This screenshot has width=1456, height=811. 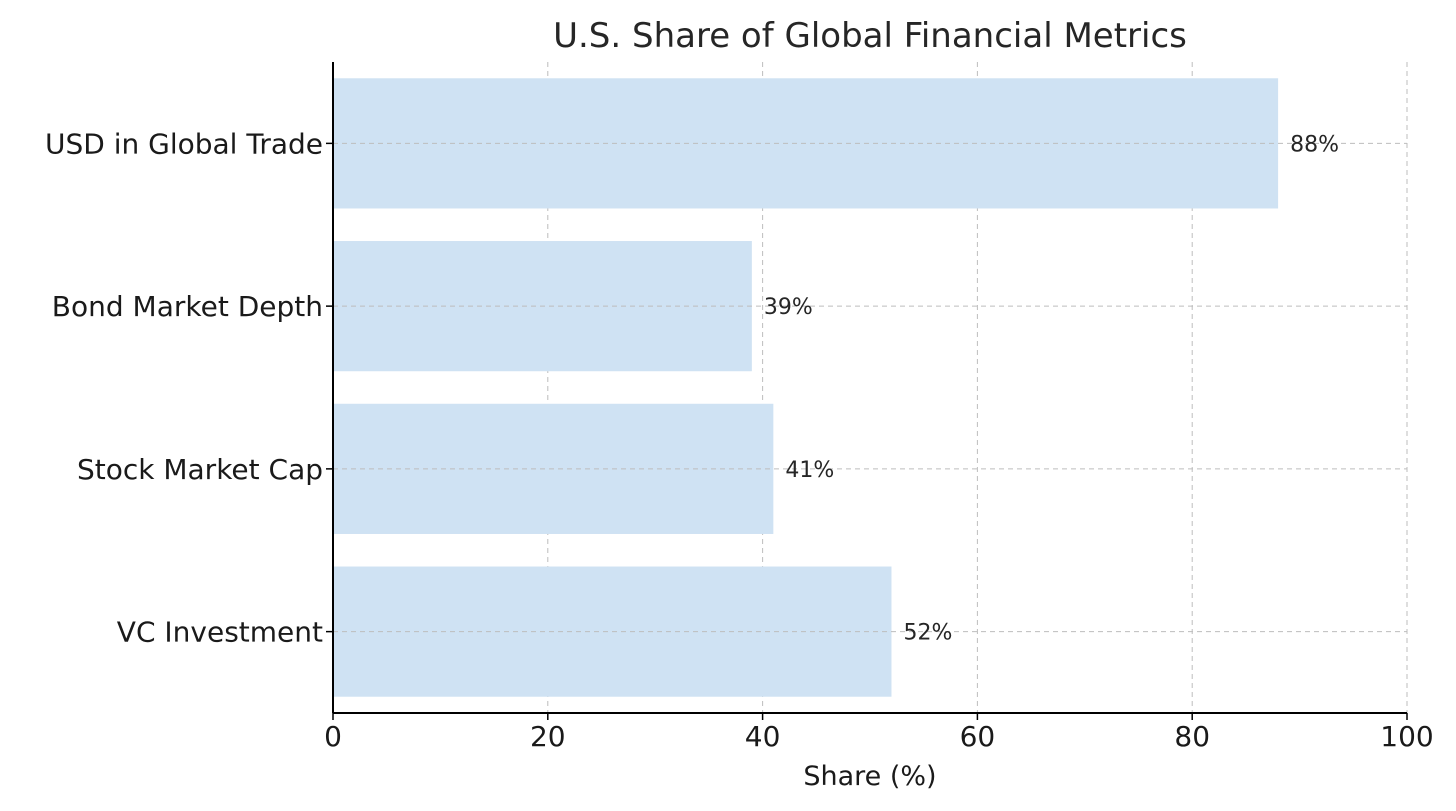 What do you see at coordinates (869, 776) in the screenshot?
I see `x-axis-label: Share (%)` at bounding box center [869, 776].